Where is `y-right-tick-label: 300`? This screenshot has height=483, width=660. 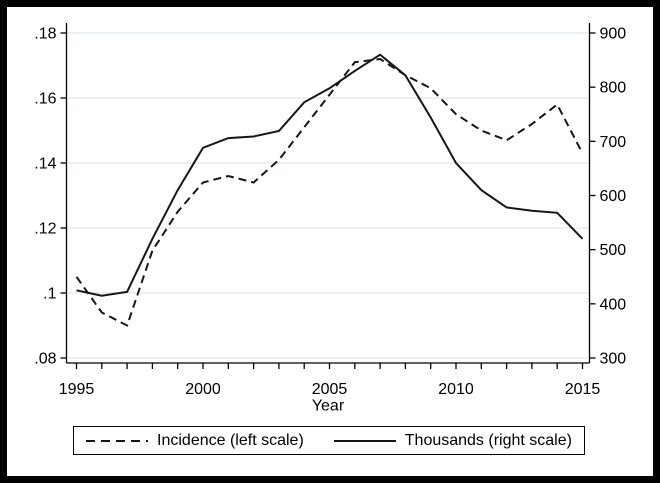 y-right-tick-label: 300 is located at coordinates (613, 359).